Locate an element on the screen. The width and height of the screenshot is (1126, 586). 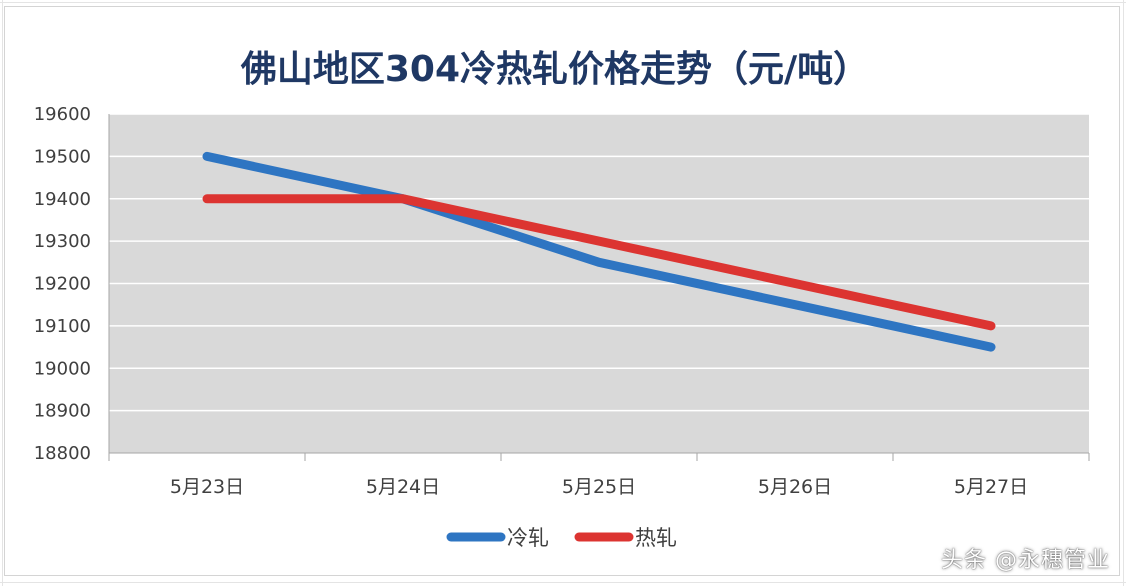
y-tick-label: 19400 is located at coordinates (62, 199).